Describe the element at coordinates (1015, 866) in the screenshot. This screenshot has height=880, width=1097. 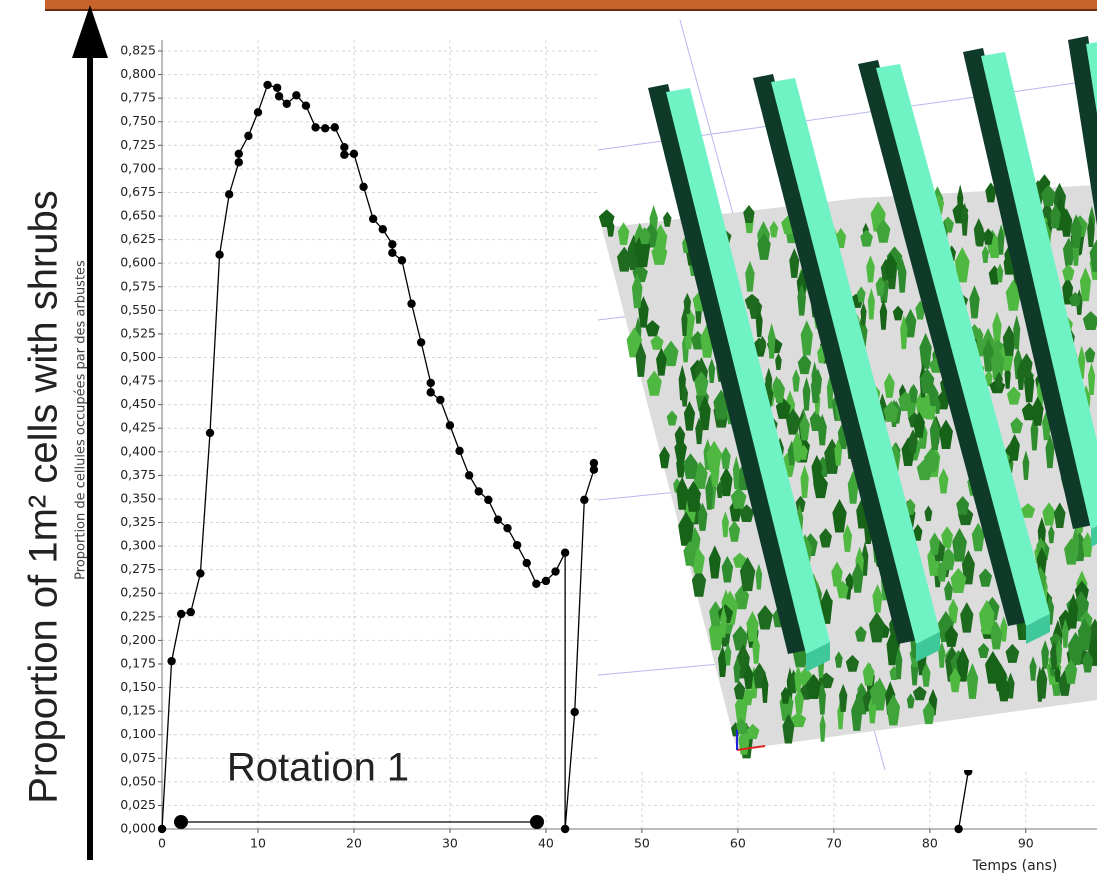
I see `x-axis-label: Temps (ans)` at that location.